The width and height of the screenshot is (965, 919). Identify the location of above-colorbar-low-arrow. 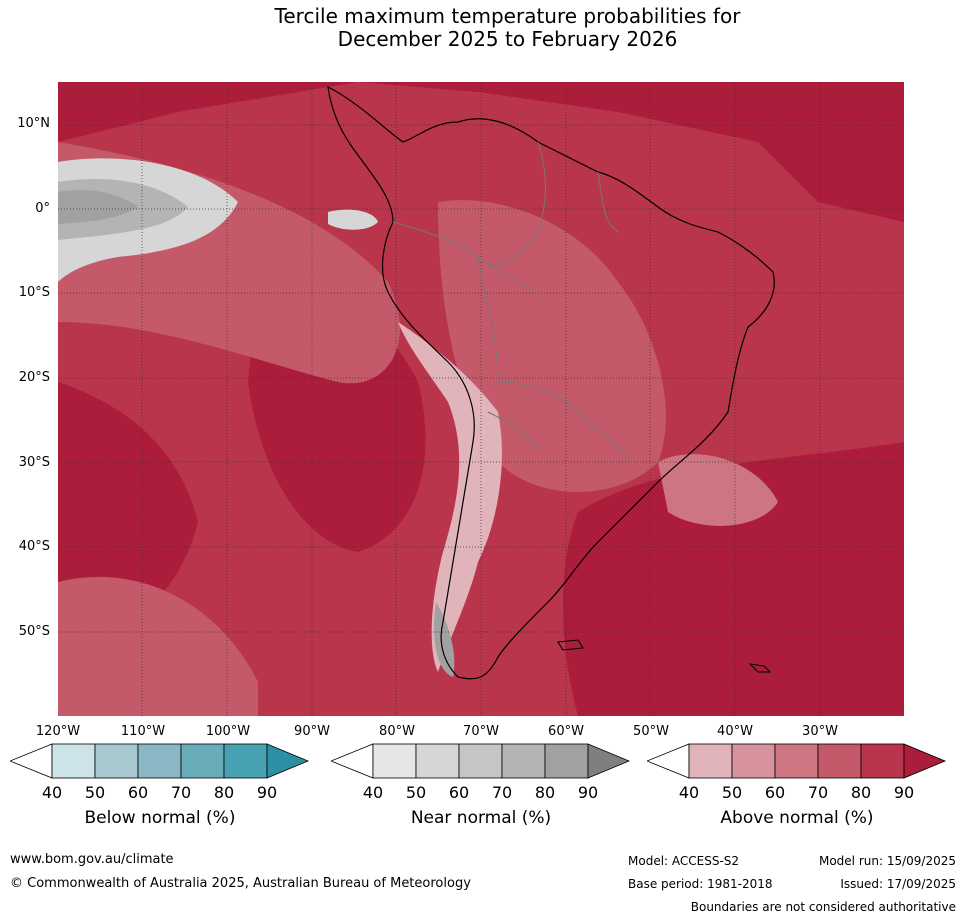
(667, 761).